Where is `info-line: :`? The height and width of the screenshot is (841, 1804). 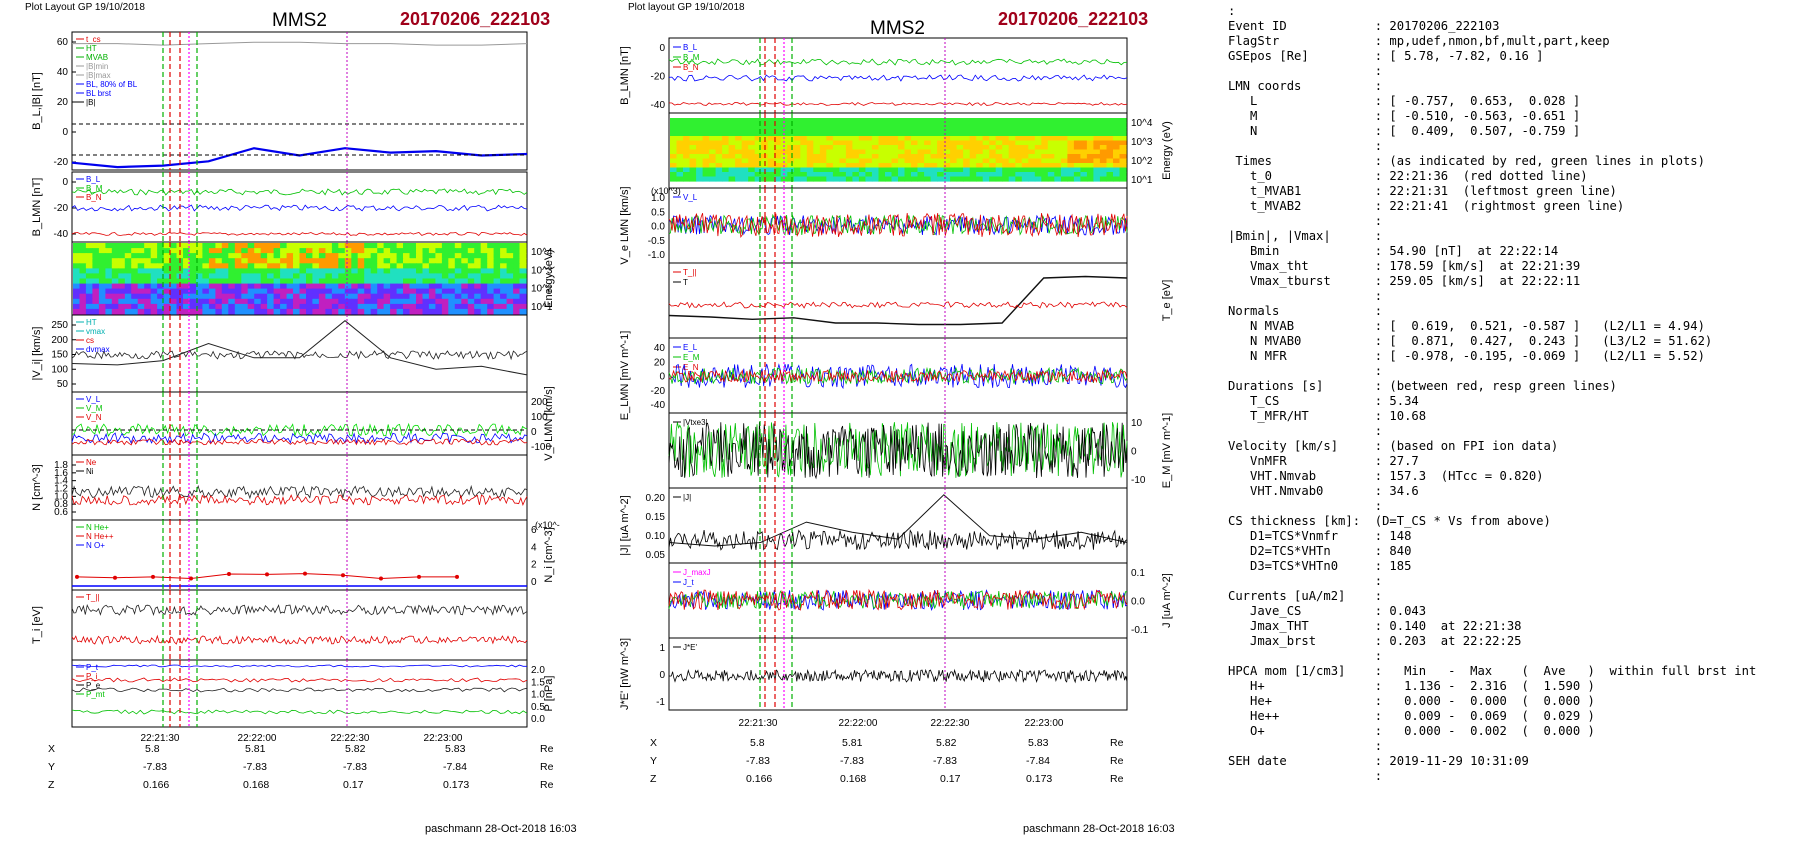 info-line: : is located at coordinates (1305, 656).